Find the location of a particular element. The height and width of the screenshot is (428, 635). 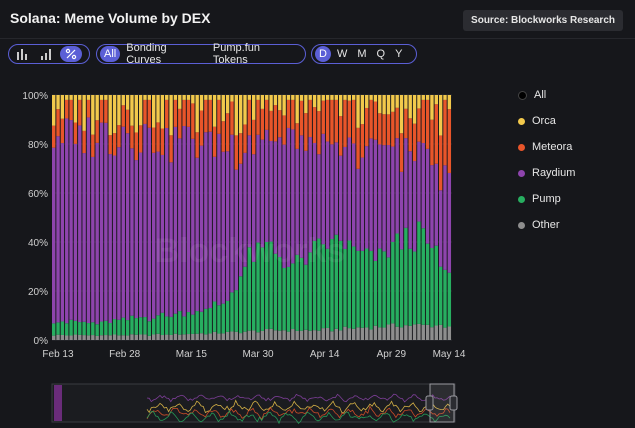

navigator is located at coordinates (254, 404).